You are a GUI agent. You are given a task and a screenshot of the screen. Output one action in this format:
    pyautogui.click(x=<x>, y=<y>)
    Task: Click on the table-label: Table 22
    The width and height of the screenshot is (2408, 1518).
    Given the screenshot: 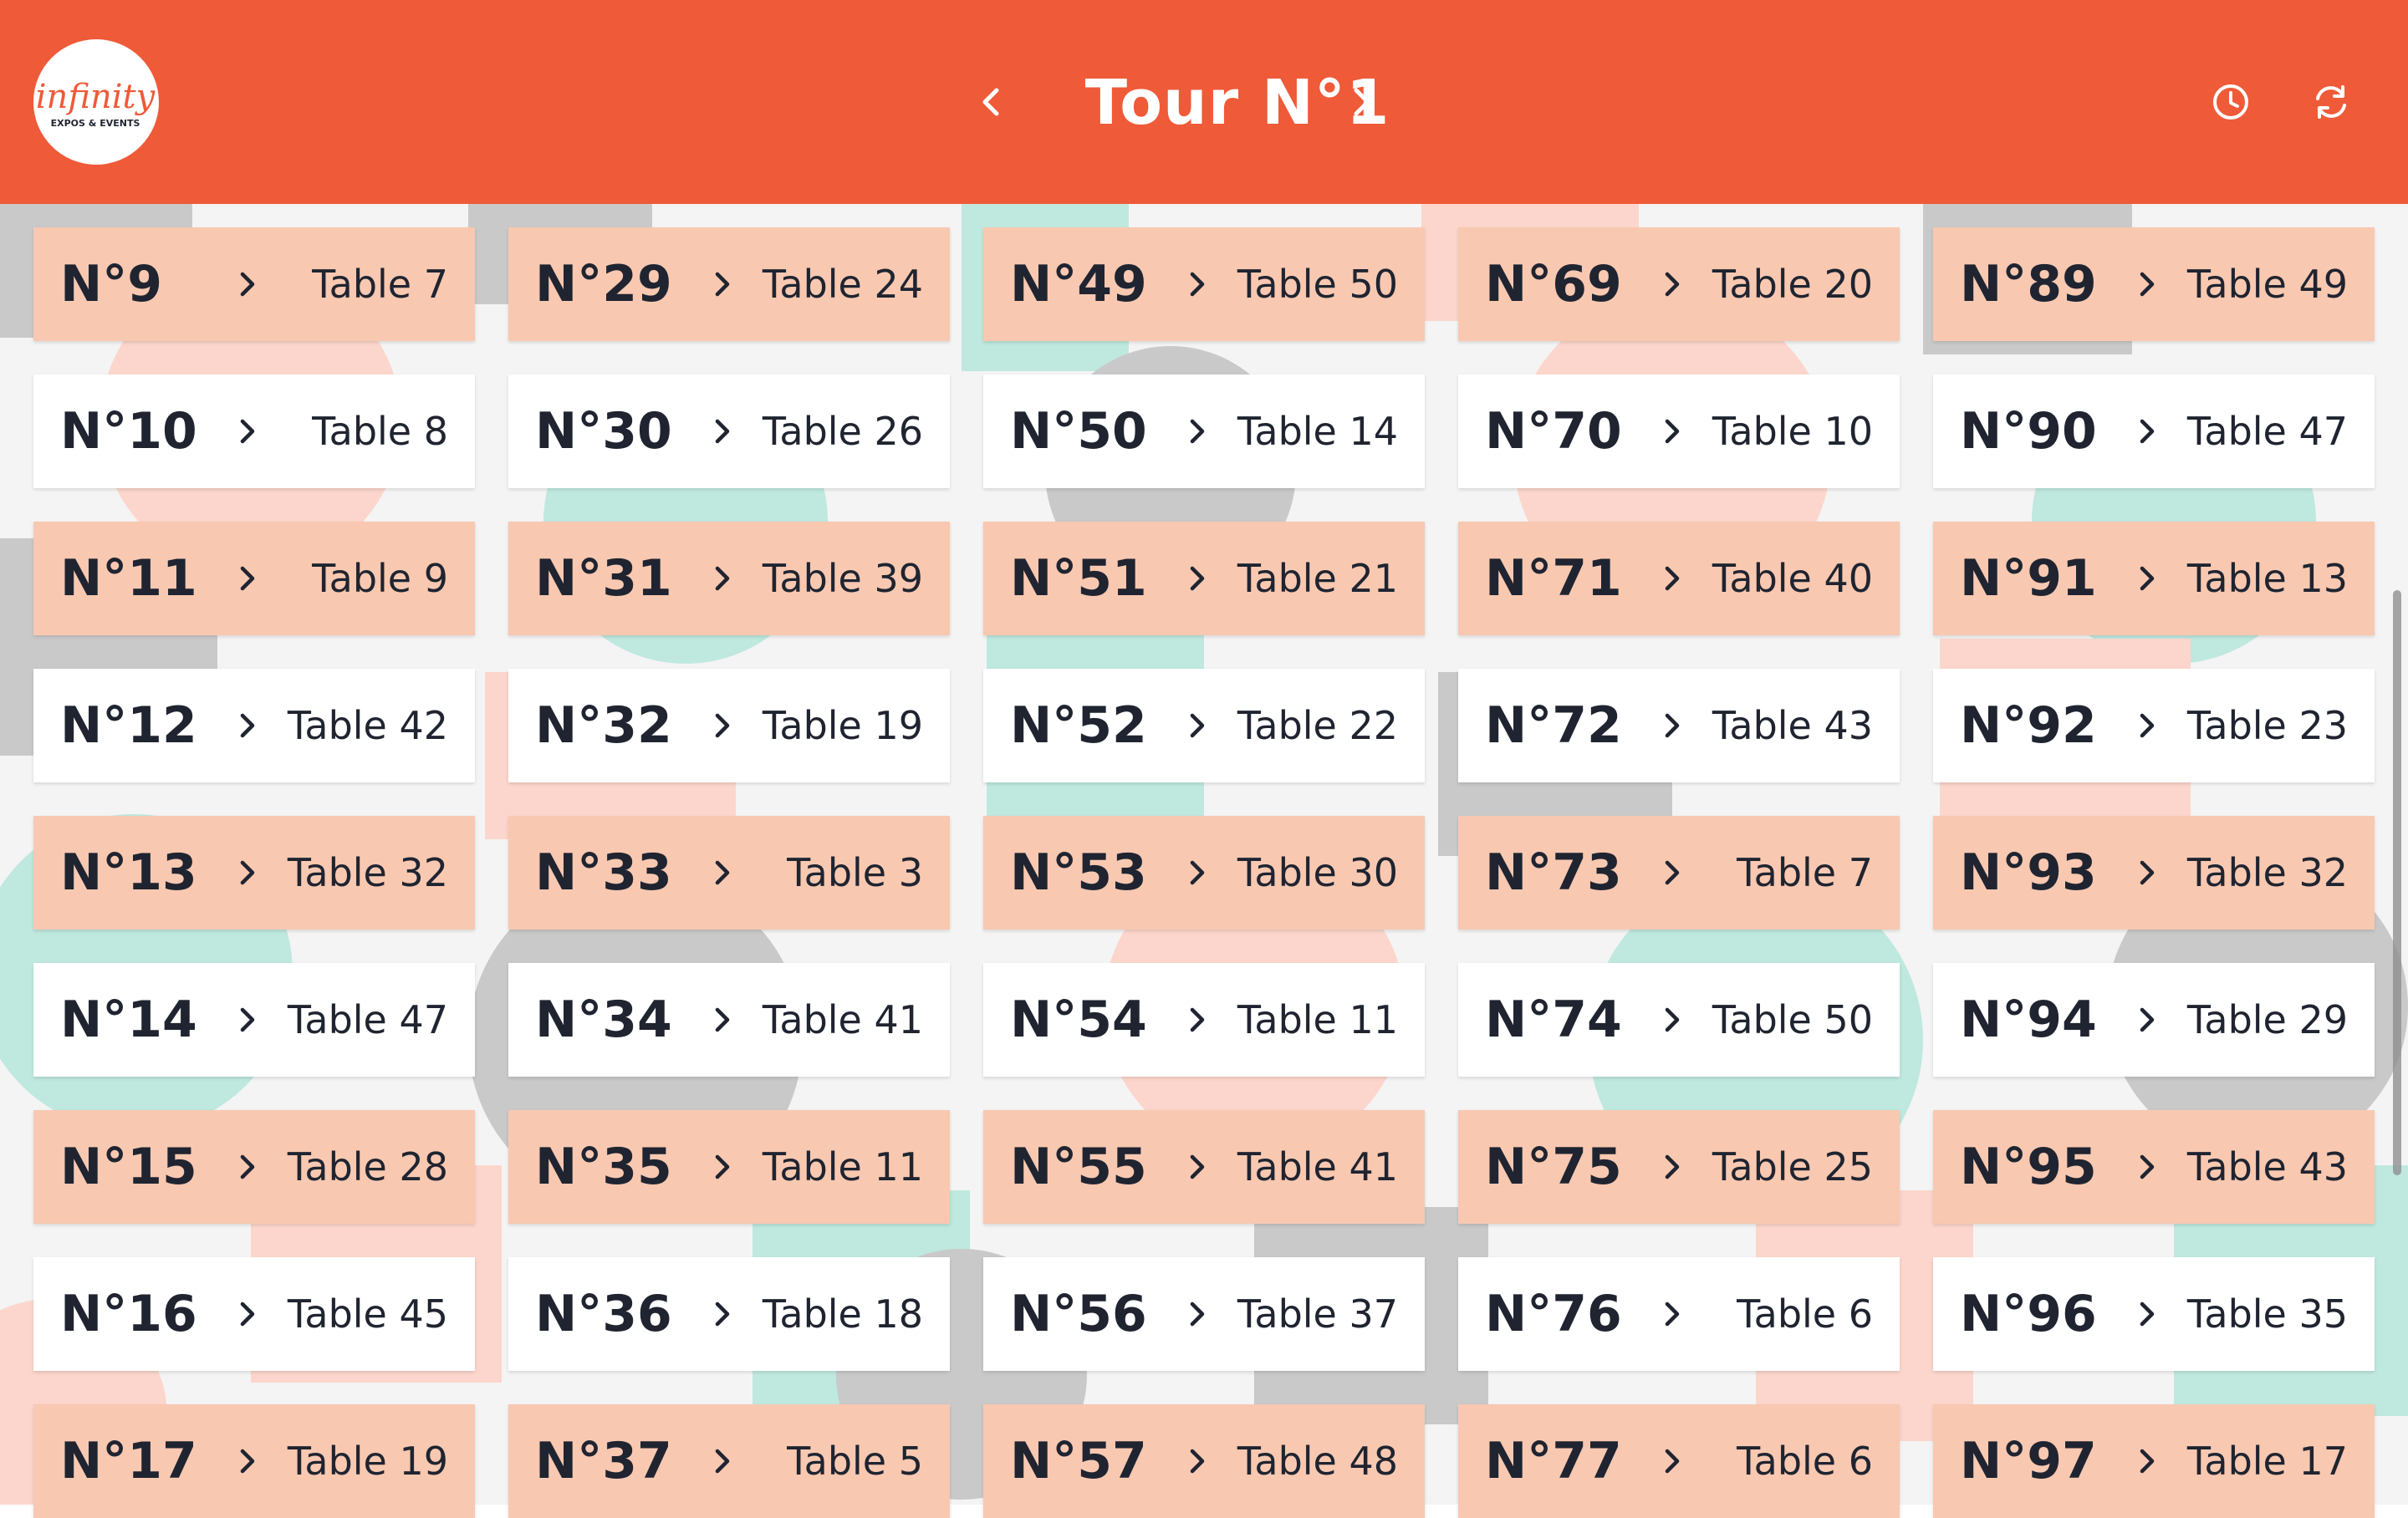 What is the action you would take?
    pyautogui.click(x=1317, y=725)
    